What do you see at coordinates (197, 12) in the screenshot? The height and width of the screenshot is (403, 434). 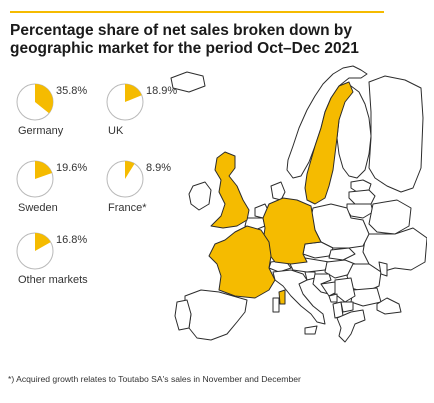 I see `top-accent-rule` at bounding box center [197, 12].